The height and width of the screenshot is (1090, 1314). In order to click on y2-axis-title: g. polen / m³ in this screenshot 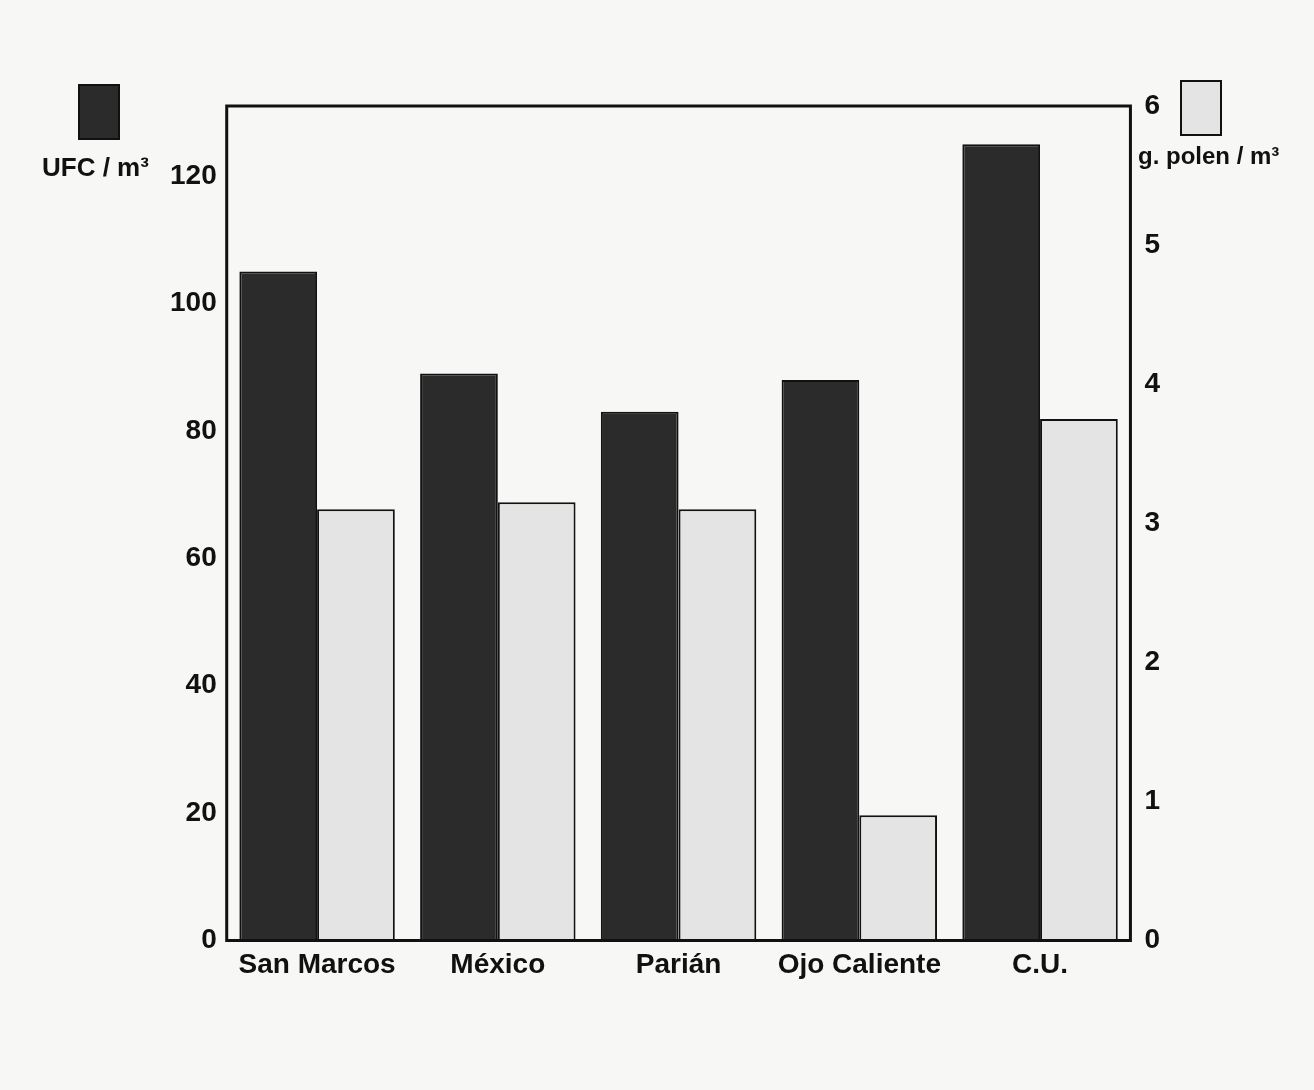, I will do `click(1209, 156)`.